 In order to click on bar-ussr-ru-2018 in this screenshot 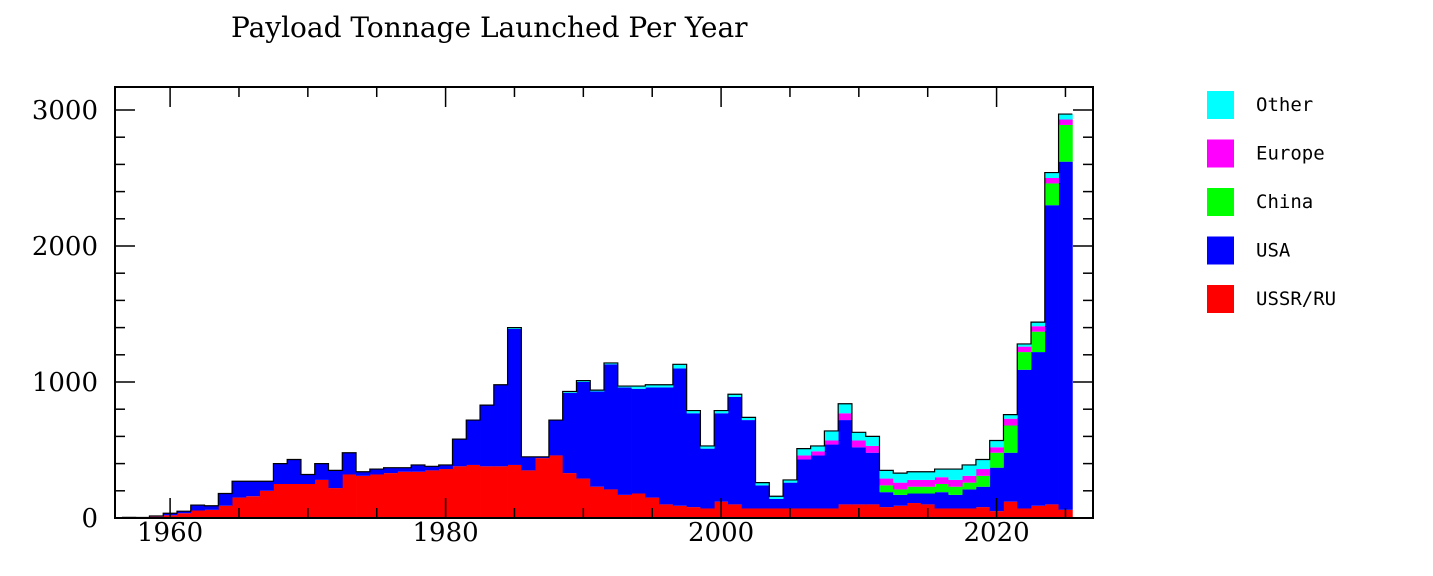, I will do `click(969, 513)`.